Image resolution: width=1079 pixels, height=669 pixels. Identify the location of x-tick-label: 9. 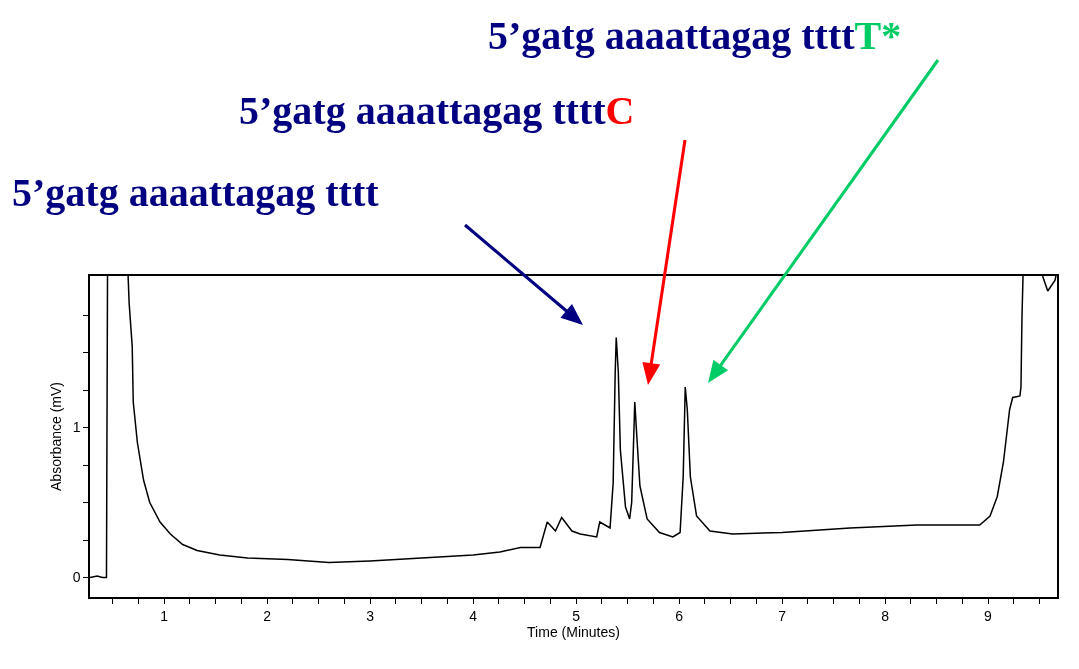
(988, 615).